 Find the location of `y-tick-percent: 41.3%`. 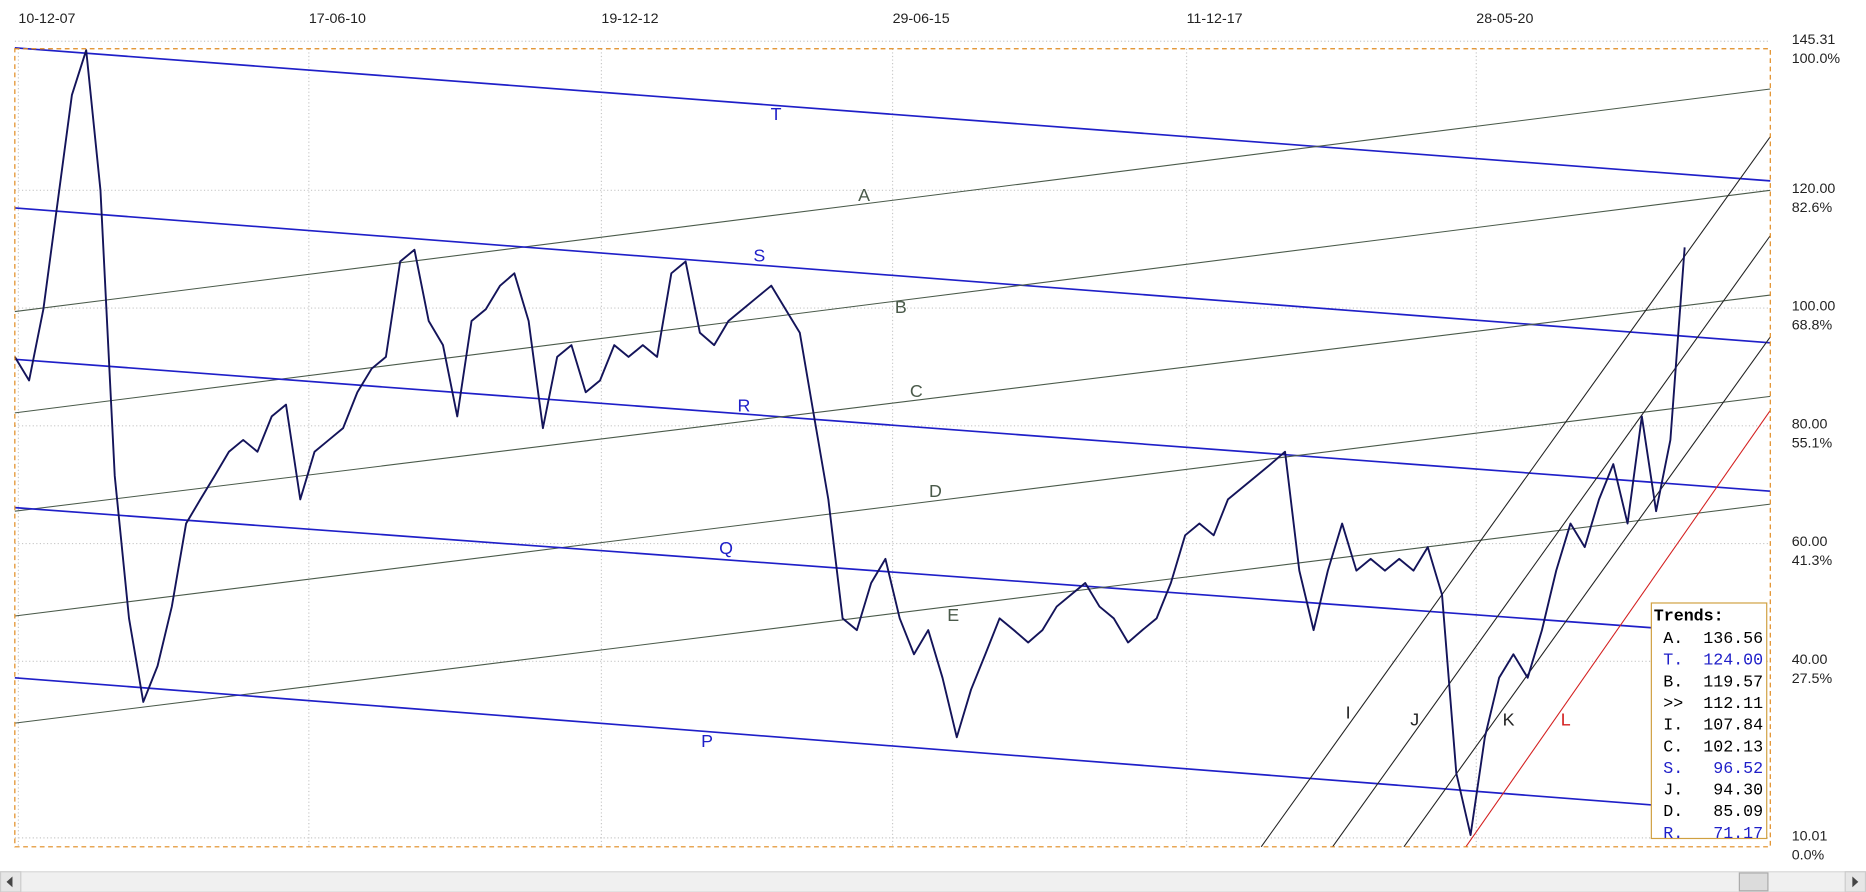

y-tick-percent: 41.3% is located at coordinates (1812, 561).